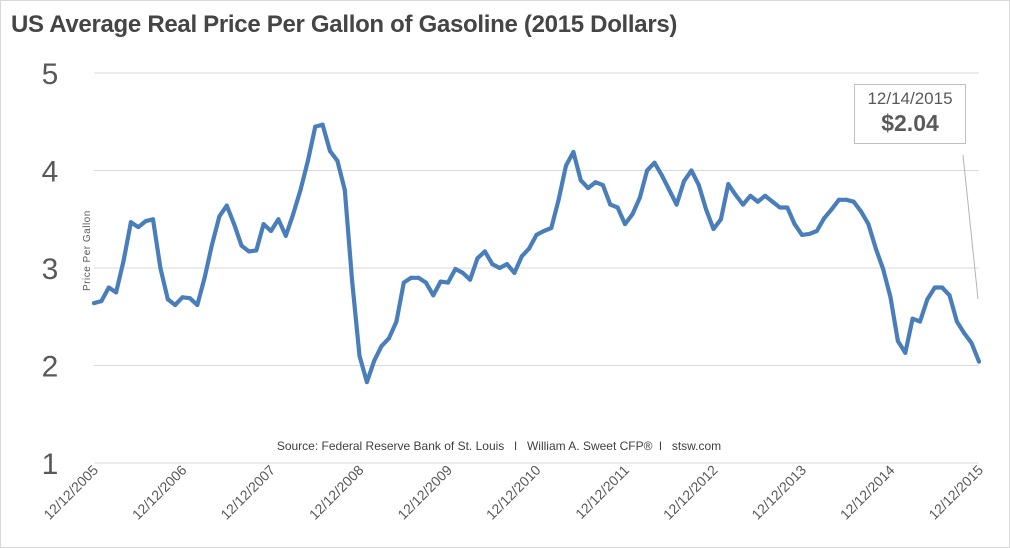 Image resolution: width=1010 pixels, height=548 pixels. I want to click on y-tick-label: 5, so click(50, 74).